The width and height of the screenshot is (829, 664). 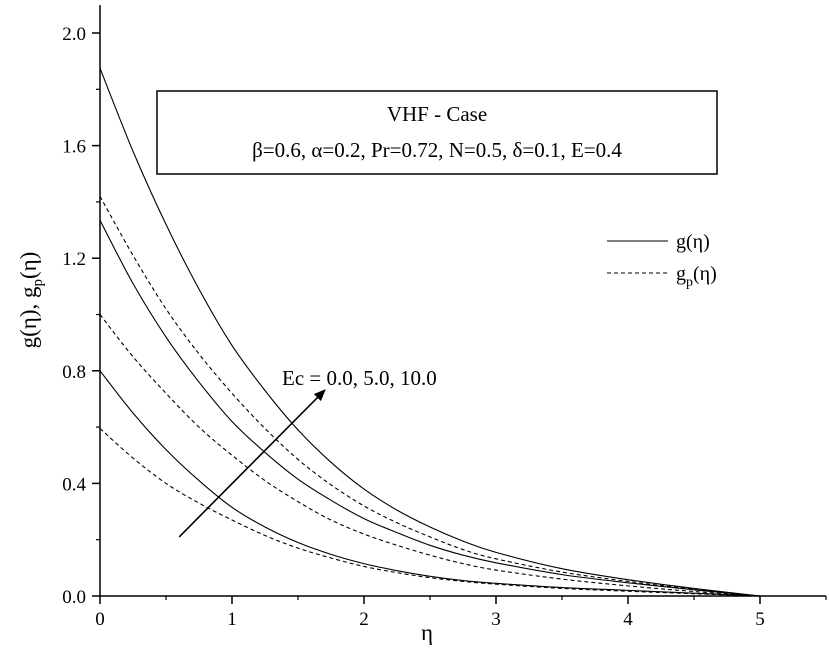 I want to click on ec-annotation: Ec = 0.0, 5.0, 10.0, so click(x=307, y=452).